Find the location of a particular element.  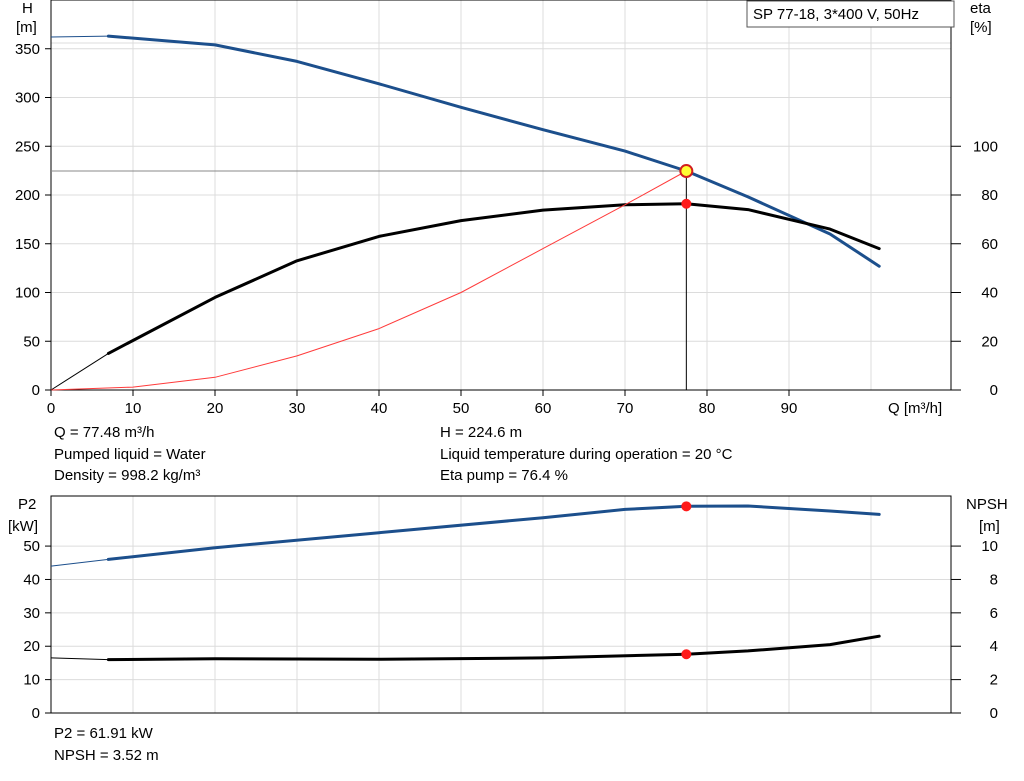

info-p2: P2 = 61.91 kW is located at coordinates (103, 733).